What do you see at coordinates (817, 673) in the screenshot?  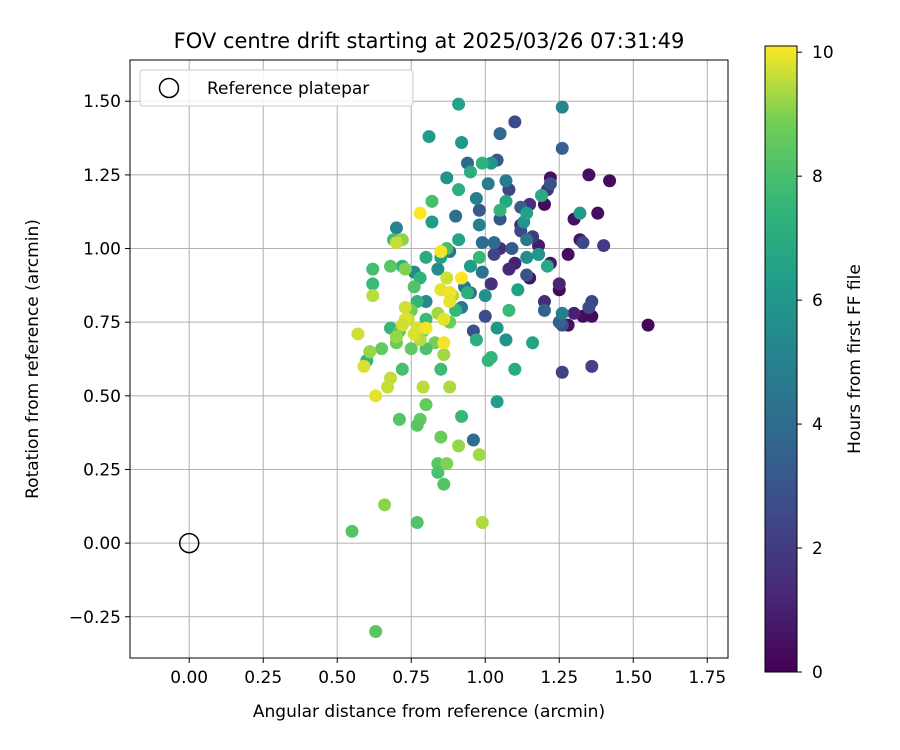 I see `colorbar-tick-label: 0` at bounding box center [817, 673].